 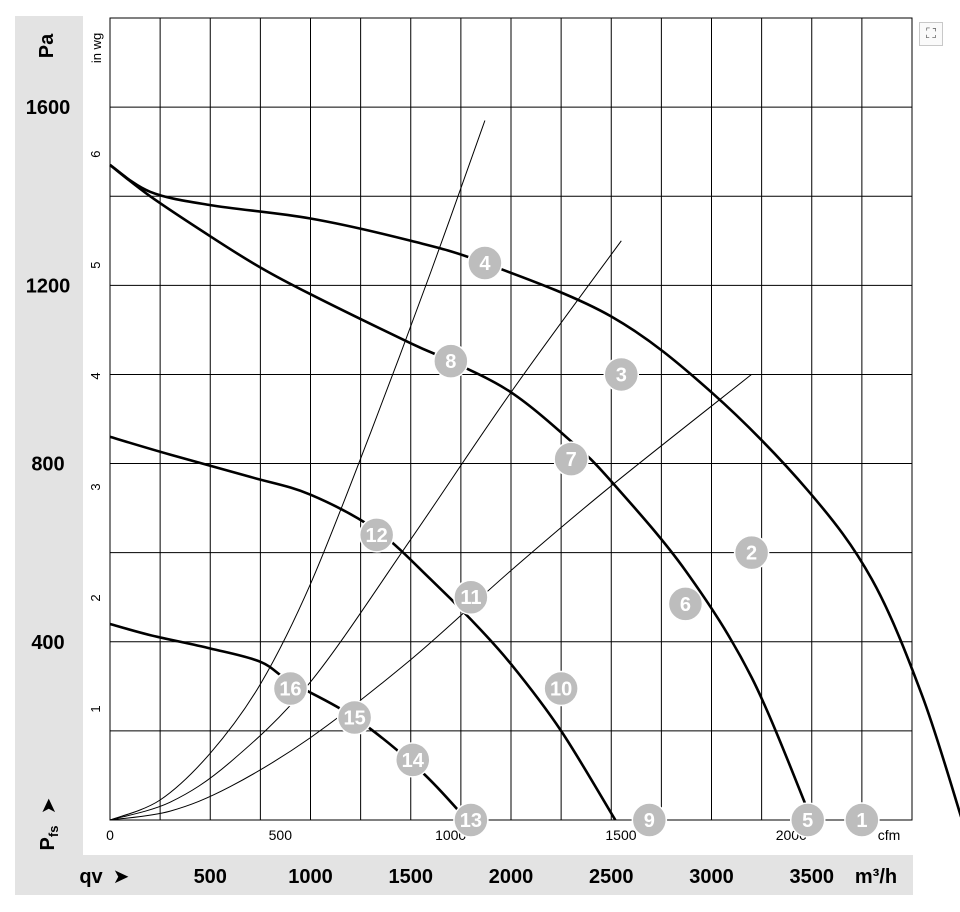 I want to click on marker-label: 6, so click(x=685, y=605).